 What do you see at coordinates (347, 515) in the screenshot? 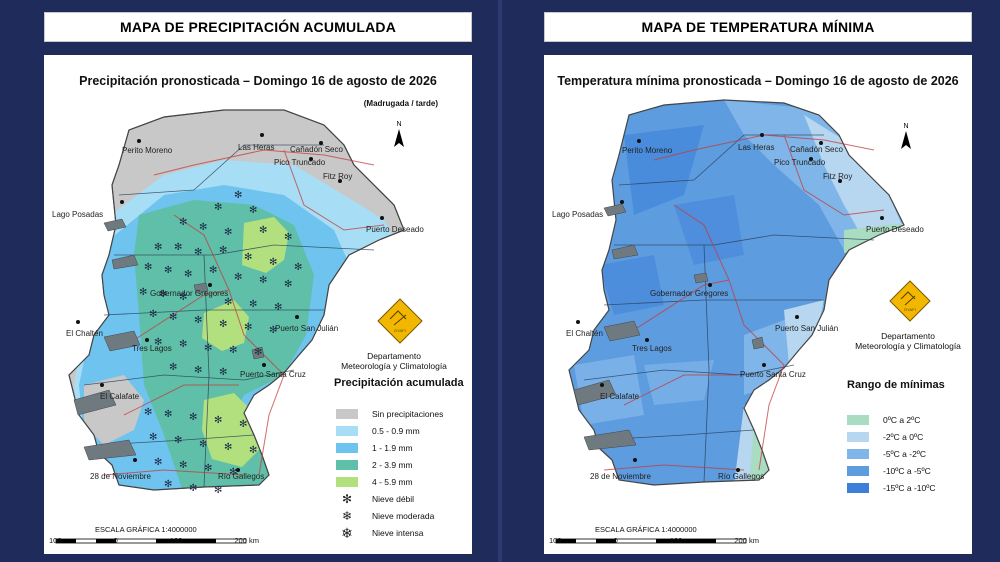
I see `snowflake-moderate-icon: ❄` at bounding box center [347, 515].